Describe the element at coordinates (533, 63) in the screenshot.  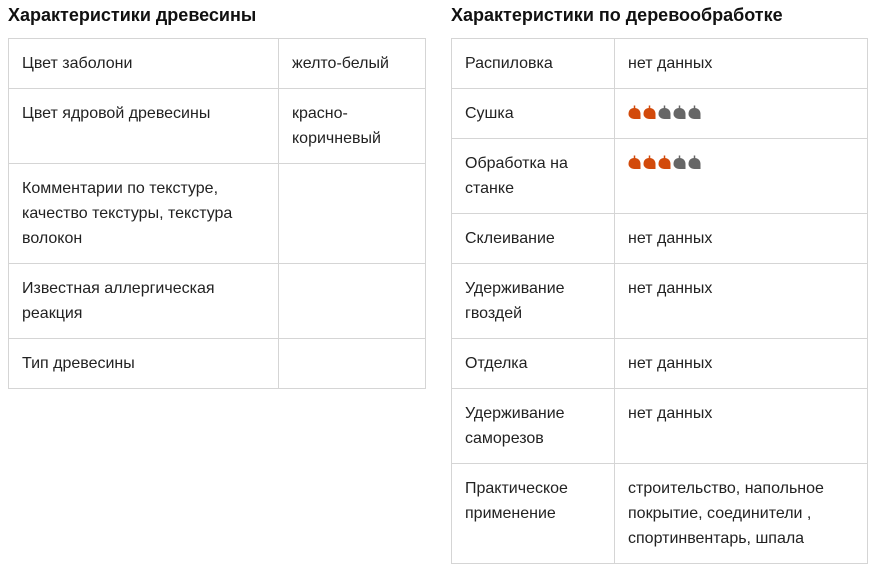
I see `row-label: Распиловка` at that location.